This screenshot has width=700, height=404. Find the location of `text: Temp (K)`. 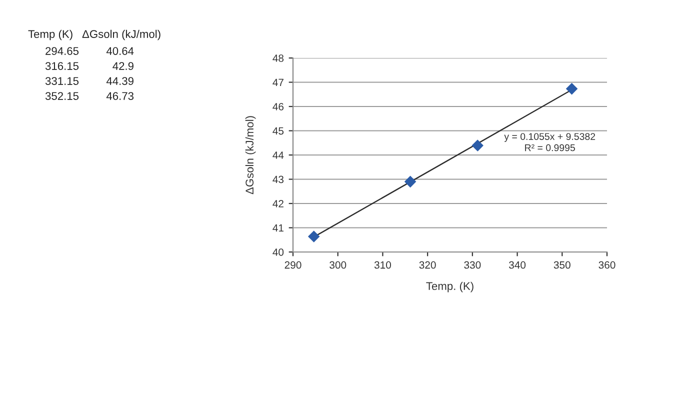

text: Temp (K) is located at coordinates (50, 35).